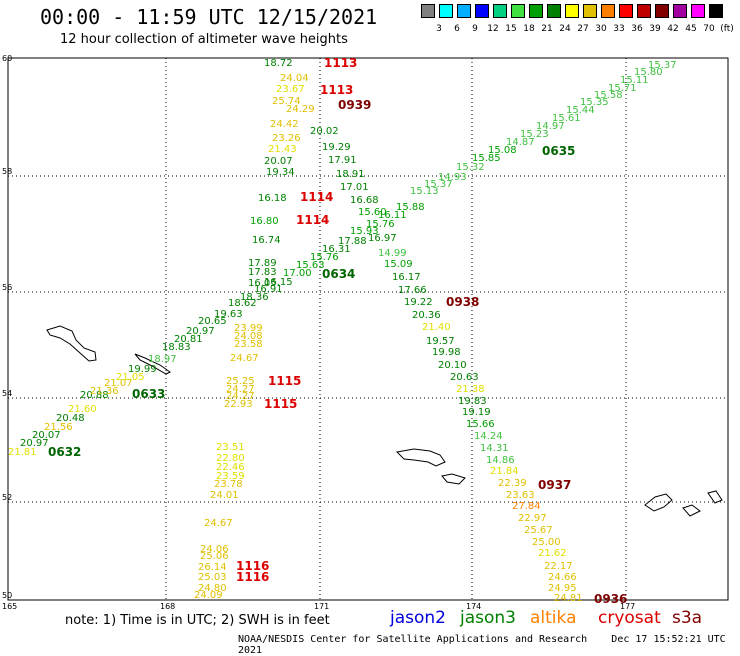 Image resolution: width=740 pixels, height=656 pixels. I want to click on legend-label: 24, so click(565, 29).